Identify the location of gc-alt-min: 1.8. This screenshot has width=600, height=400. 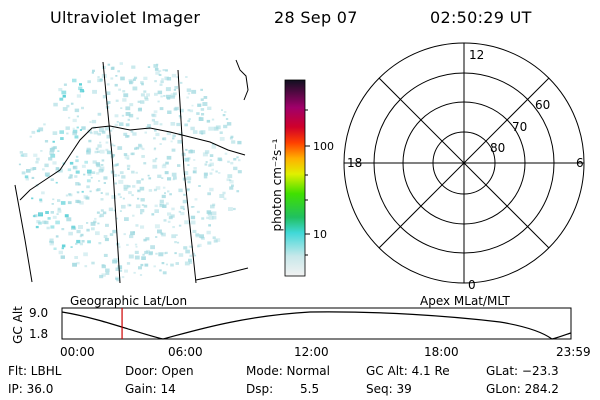
(39, 334).